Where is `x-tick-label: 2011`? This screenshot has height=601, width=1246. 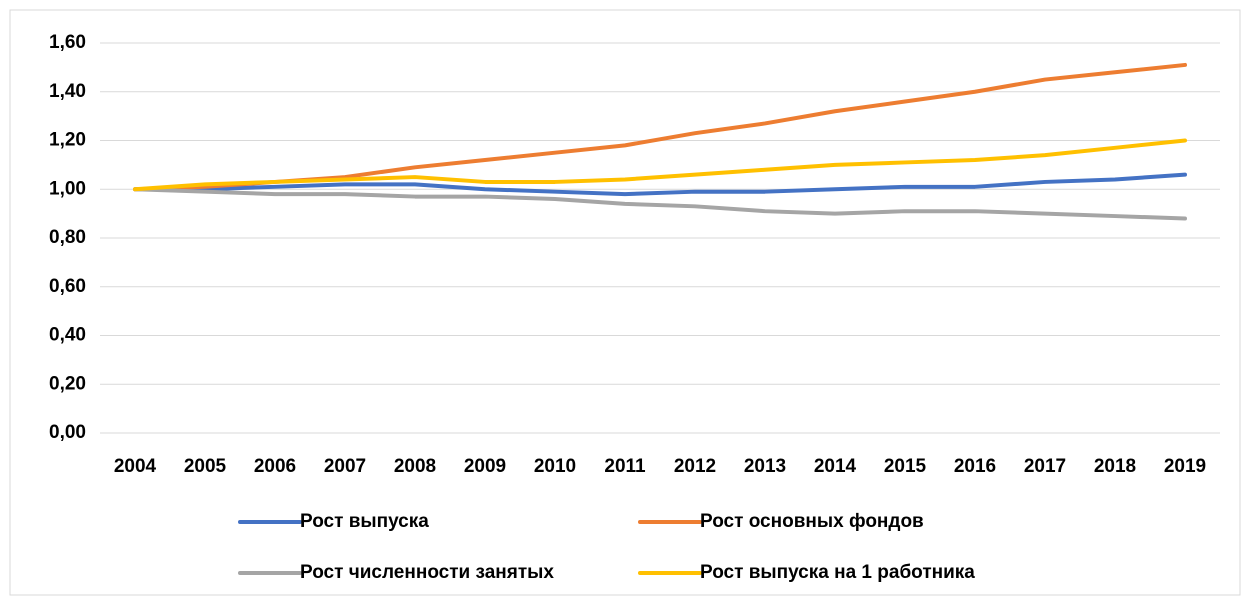 x-tick-label: 2011 is located at coordinates (625, 466).